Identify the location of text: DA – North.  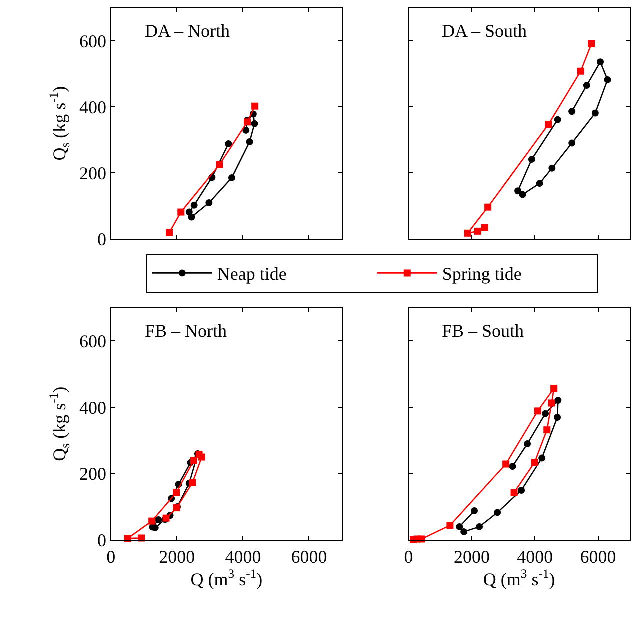
(187, 31).